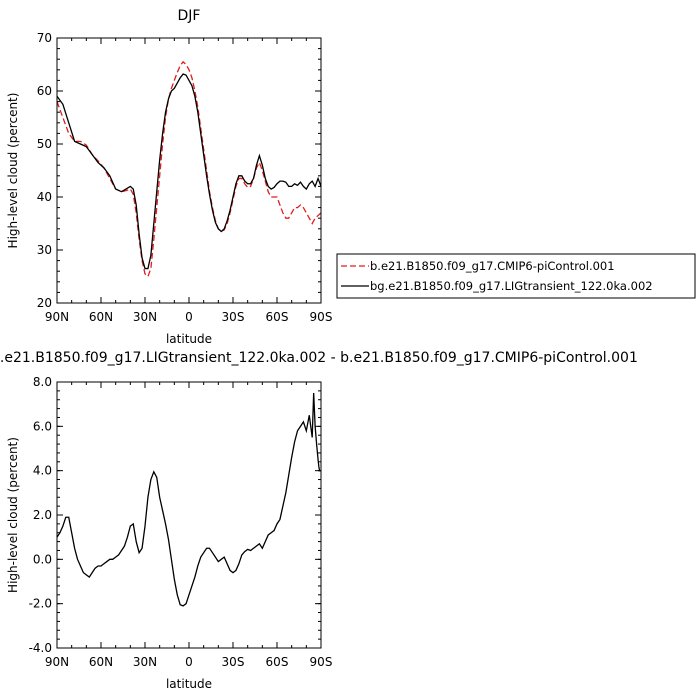  I want to click on y-tick-label-bottom: 8.0, so click(42, 382).